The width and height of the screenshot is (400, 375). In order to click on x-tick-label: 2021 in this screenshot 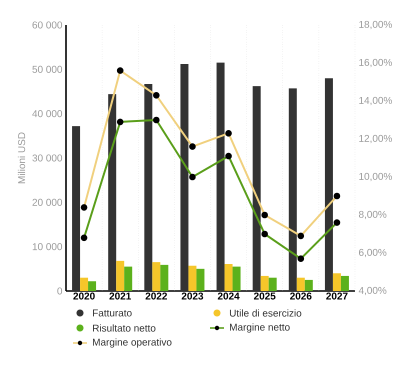, I will do `click(120, 296)`.